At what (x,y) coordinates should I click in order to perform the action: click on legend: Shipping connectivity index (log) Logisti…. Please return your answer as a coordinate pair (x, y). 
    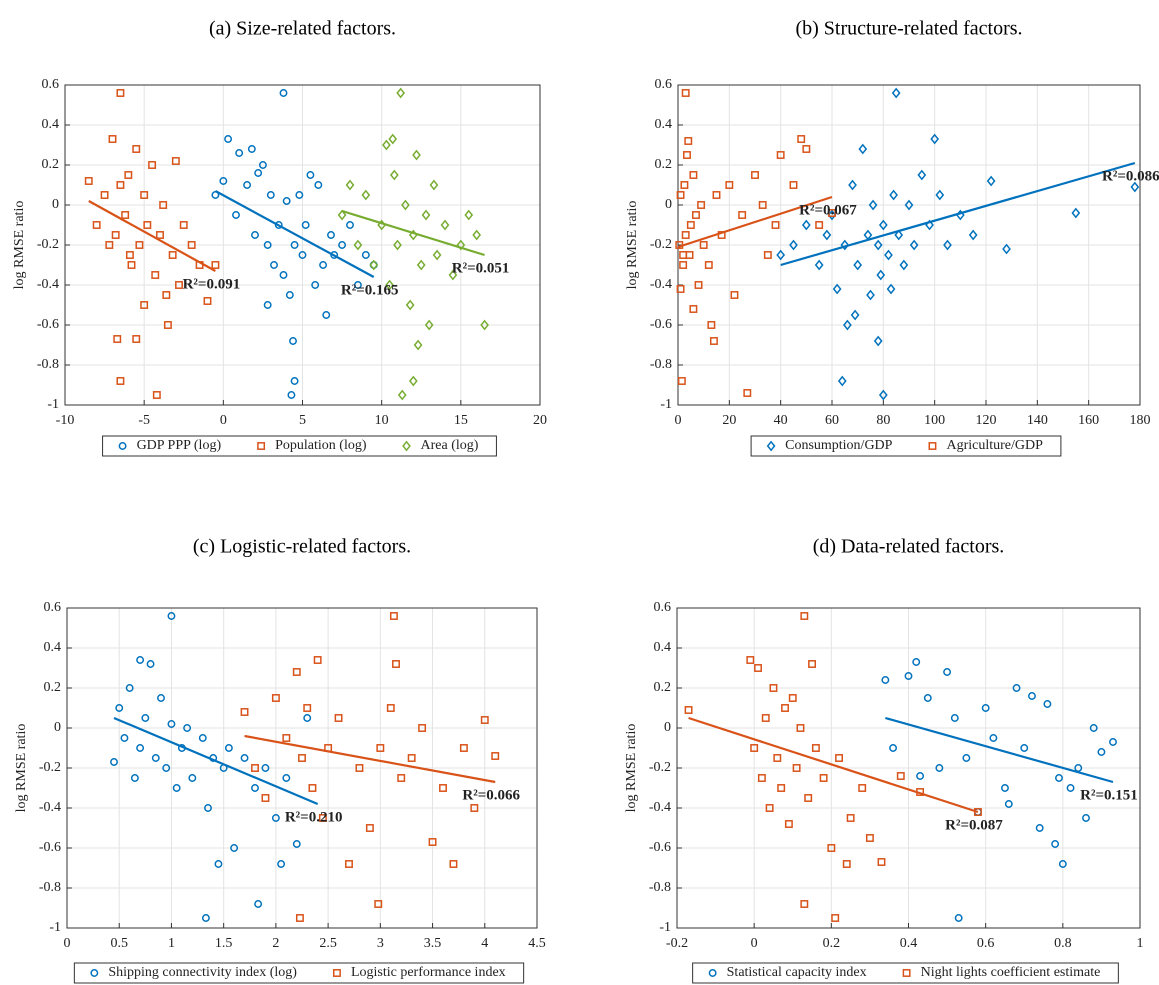
    Looking at the image, I should click on (299, 973).